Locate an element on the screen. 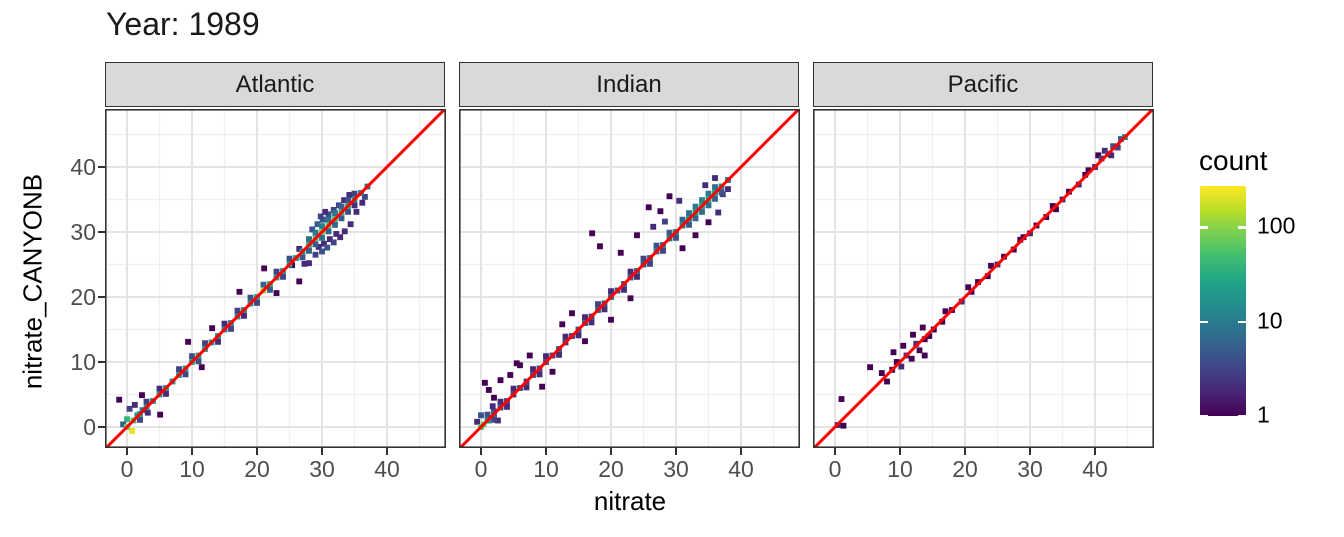 This screenshot has height=537, width=1344. colorbar-legend: count 100 10 1 is located at coordinates (1271, 290).